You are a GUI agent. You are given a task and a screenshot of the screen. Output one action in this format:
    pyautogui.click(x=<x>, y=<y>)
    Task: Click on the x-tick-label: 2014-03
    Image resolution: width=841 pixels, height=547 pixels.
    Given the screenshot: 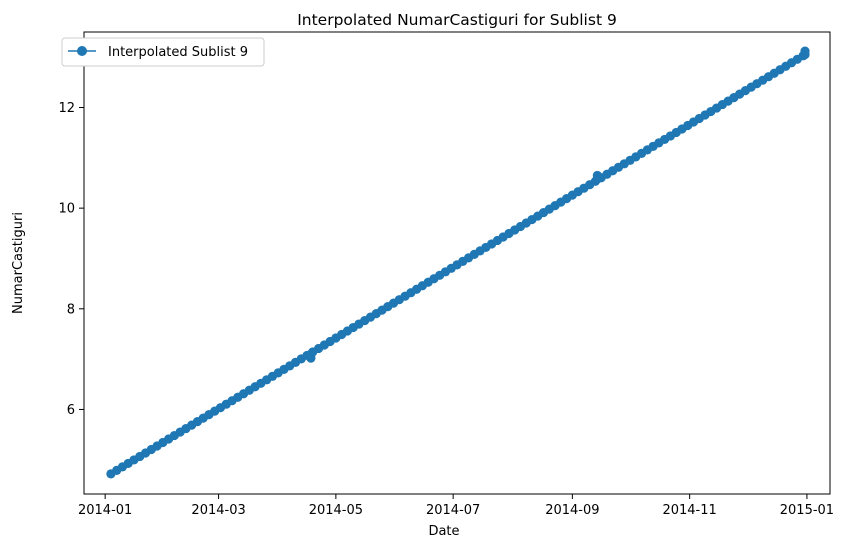 What is the action you would take?
    pyautogui.click(x=218, y=510)
    